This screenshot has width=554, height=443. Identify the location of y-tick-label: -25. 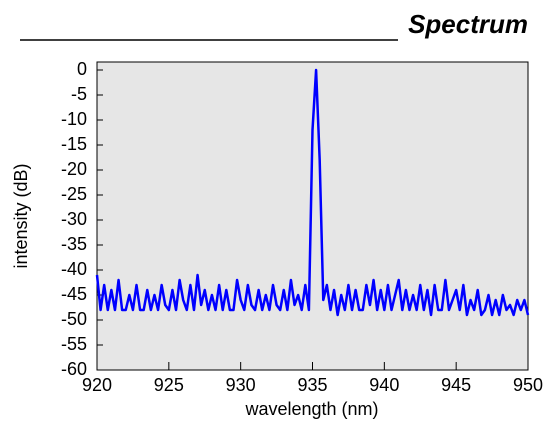
(74, 194).